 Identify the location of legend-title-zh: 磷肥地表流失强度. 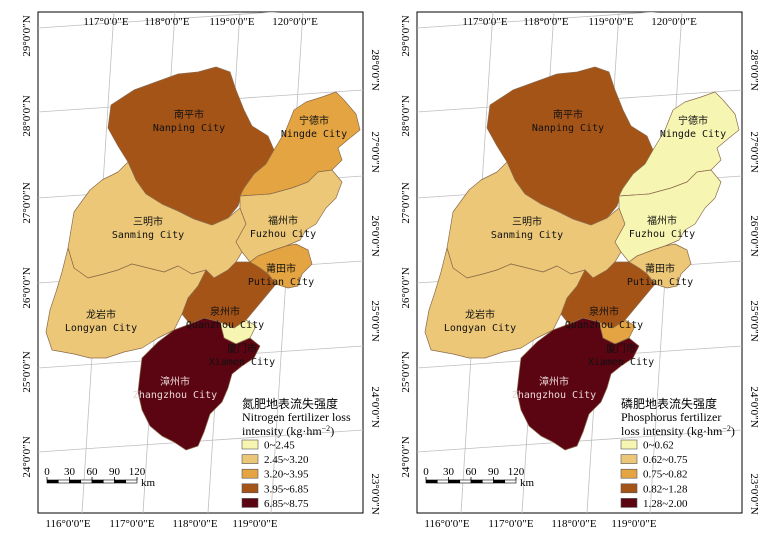
(669, 403).